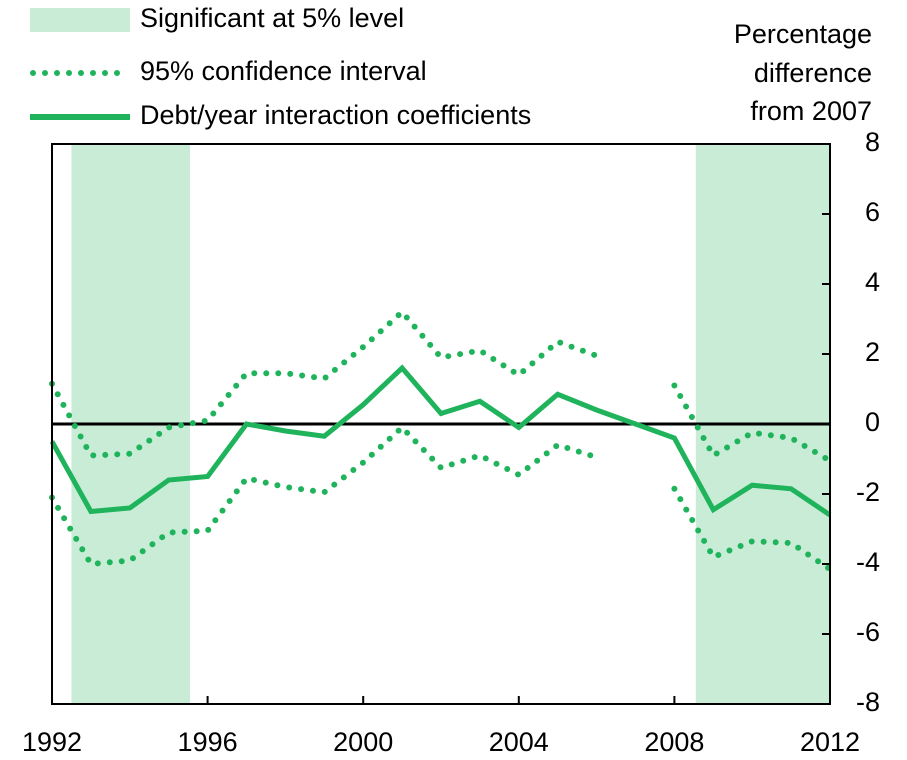 This screenshot has height=760, width=907. I want to click on y-axis-title: from 2007, so click(811, 111).